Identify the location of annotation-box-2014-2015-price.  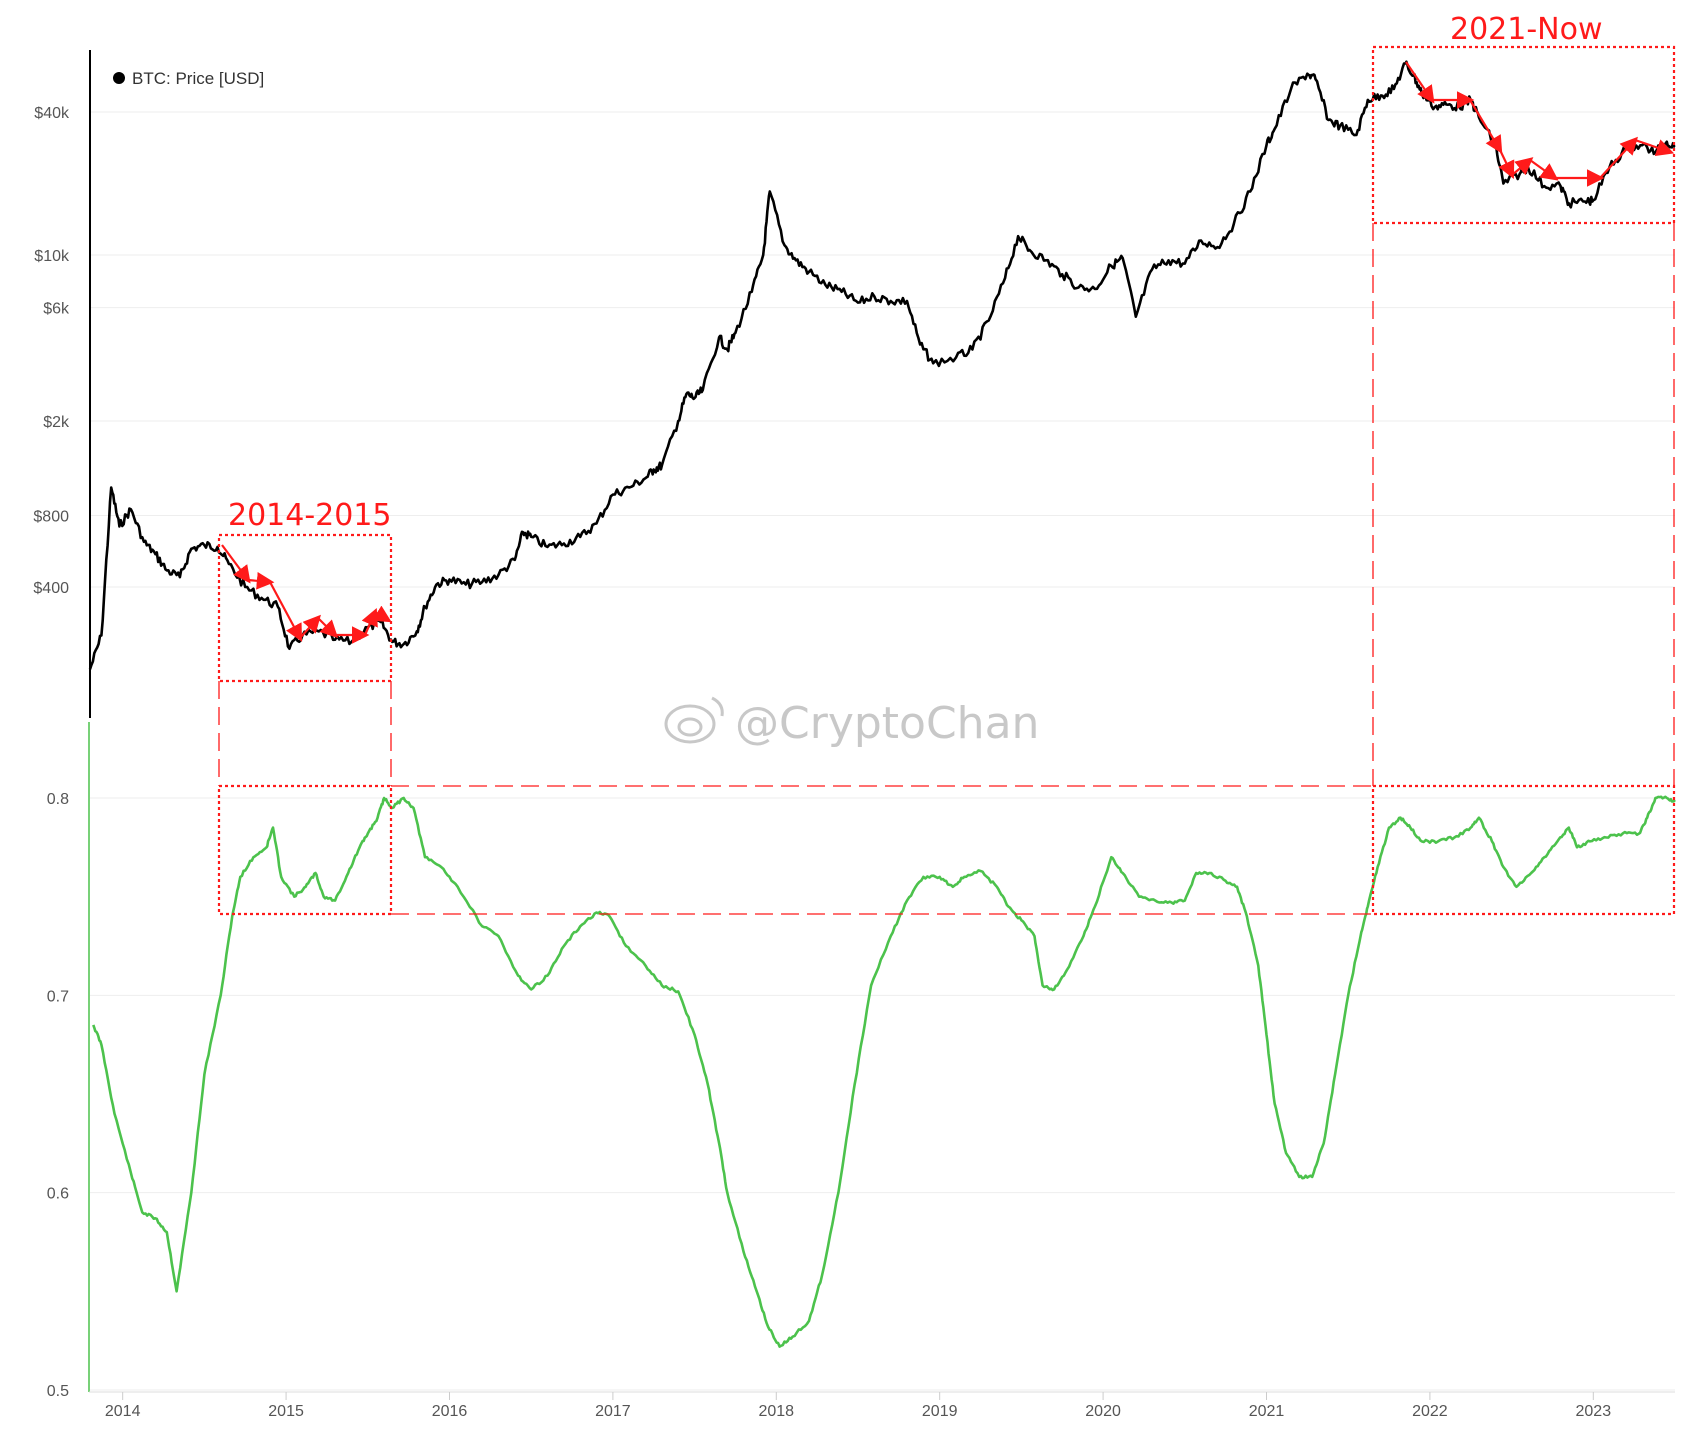
(305, 608).